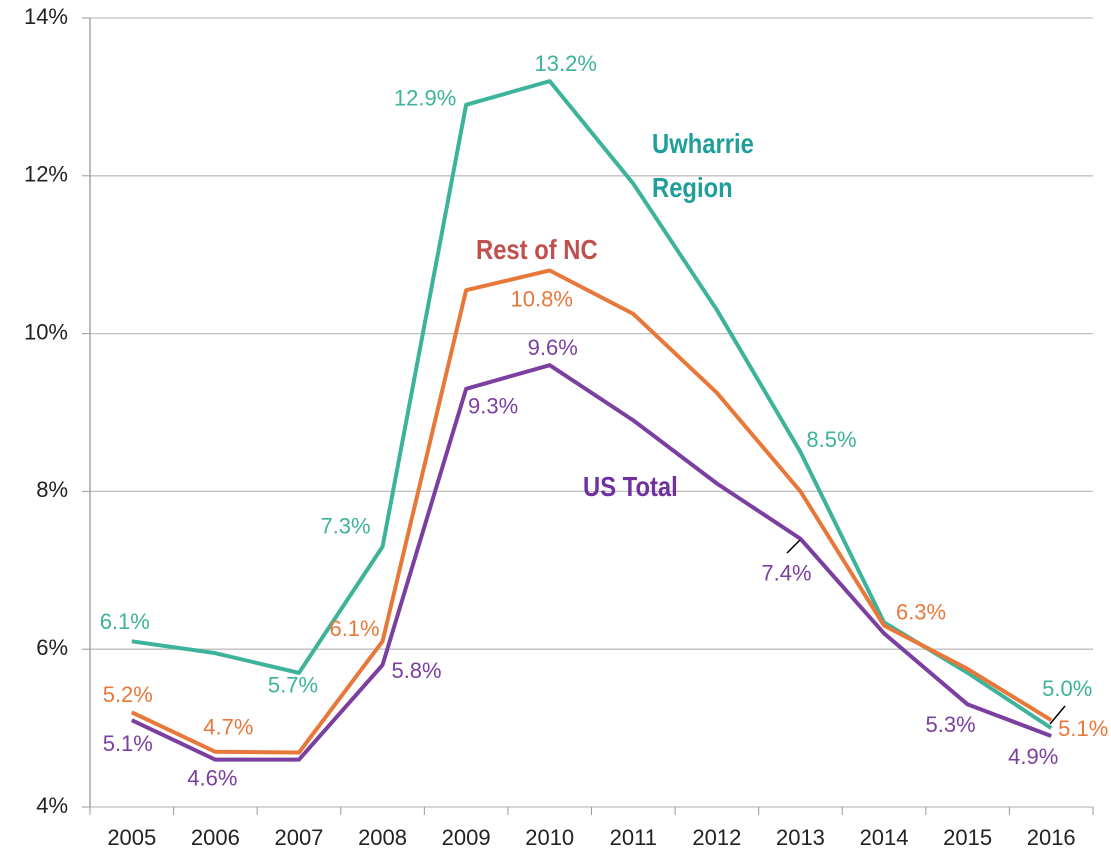 This screenshot has height=855, width=1111. I want to click on x-tick-label: 2012, so click(716, 837).